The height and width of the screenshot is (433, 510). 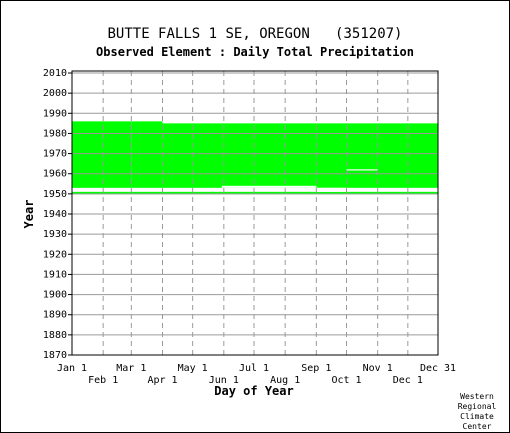 I want to click on x-tick-label-sep-1: Sep 1, so click(x=316, y=368).